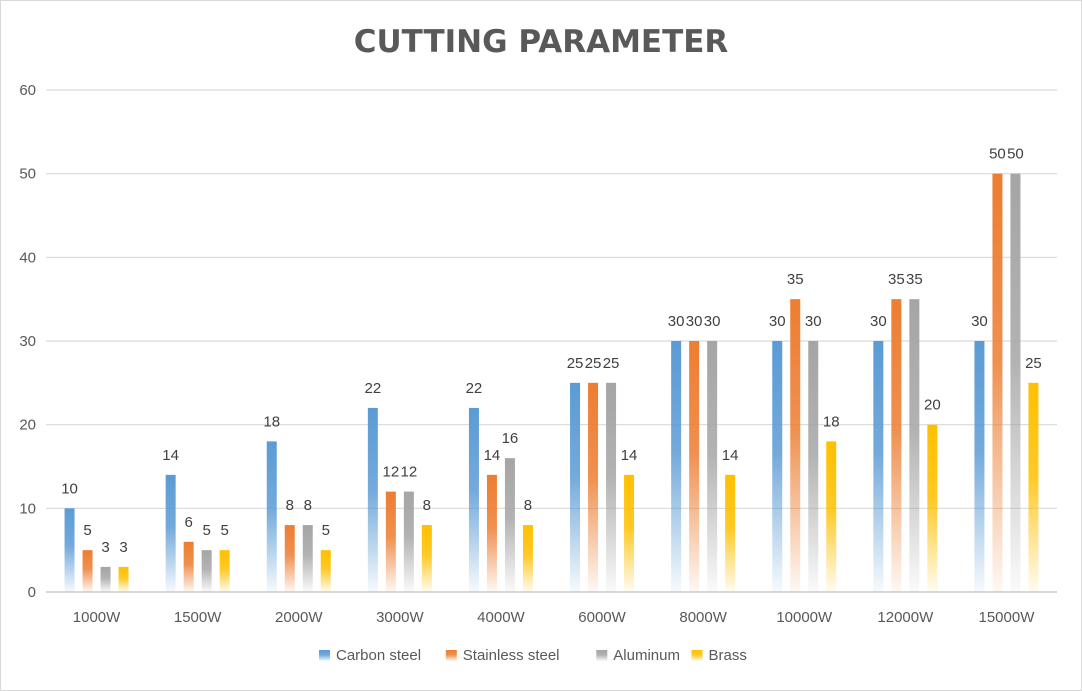  What do you see at coordinates (777, 321) in the screenshot?
I see `data-label-carbon-steel-10000w: 30` at bounding box center [777, 321].